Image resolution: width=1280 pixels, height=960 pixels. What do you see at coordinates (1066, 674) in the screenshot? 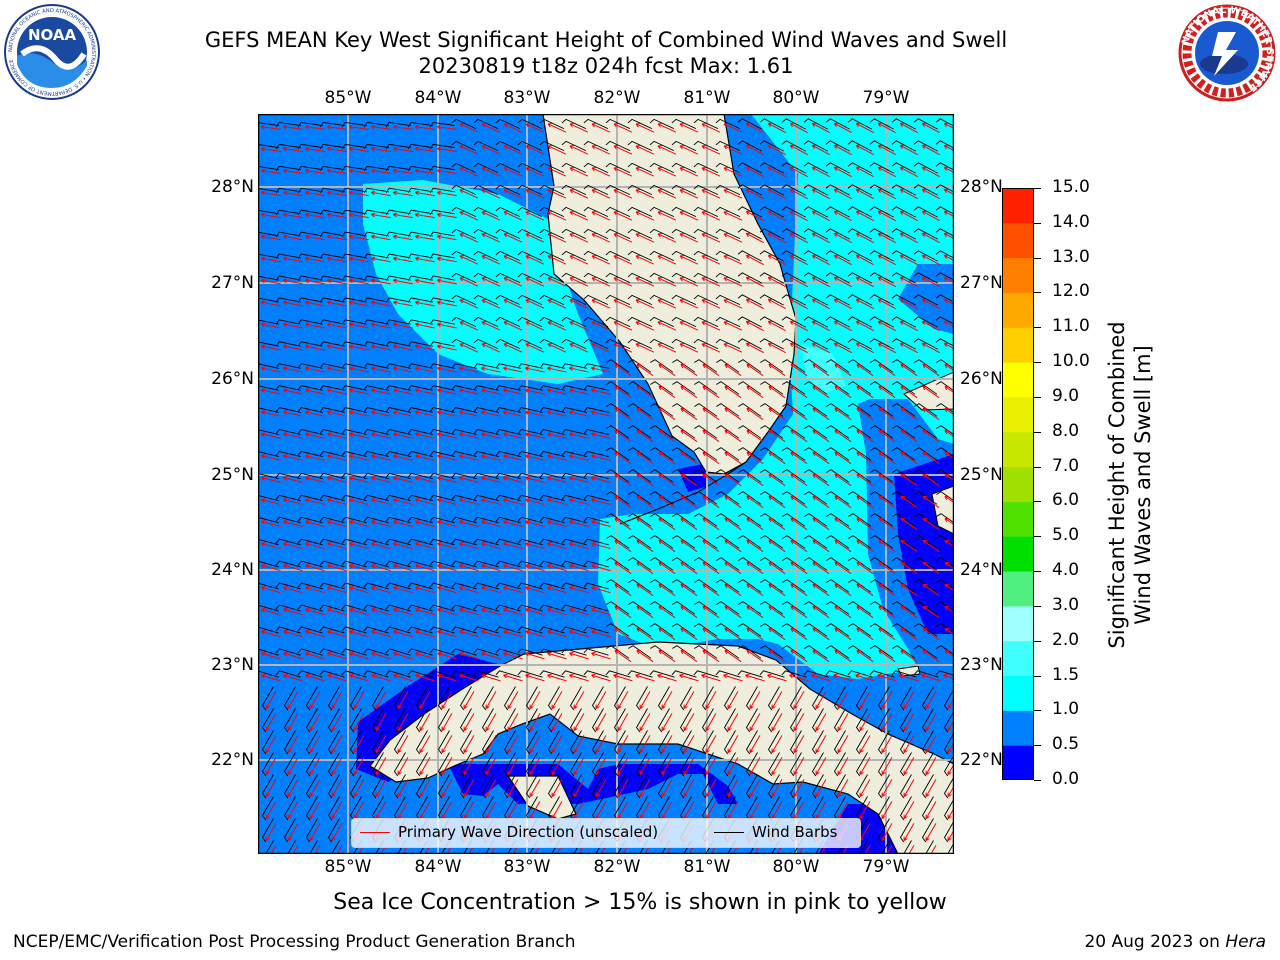
I see `colorbar-tick-label: 1.5` at bounding box center [1066, 674].